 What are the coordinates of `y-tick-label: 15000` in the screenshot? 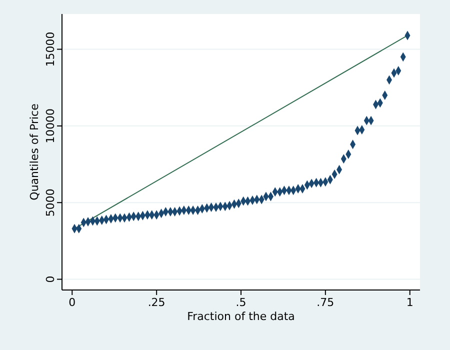 It's located at (50, 49).